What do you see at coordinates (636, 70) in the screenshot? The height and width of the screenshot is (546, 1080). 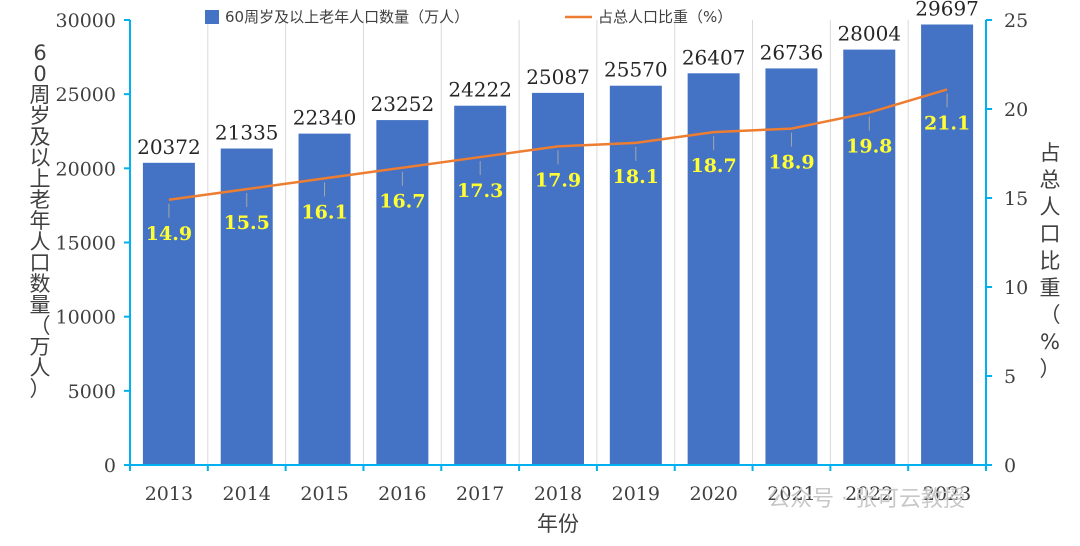 I see `bar-value-label: 25570` at bounding box center [636, 70].